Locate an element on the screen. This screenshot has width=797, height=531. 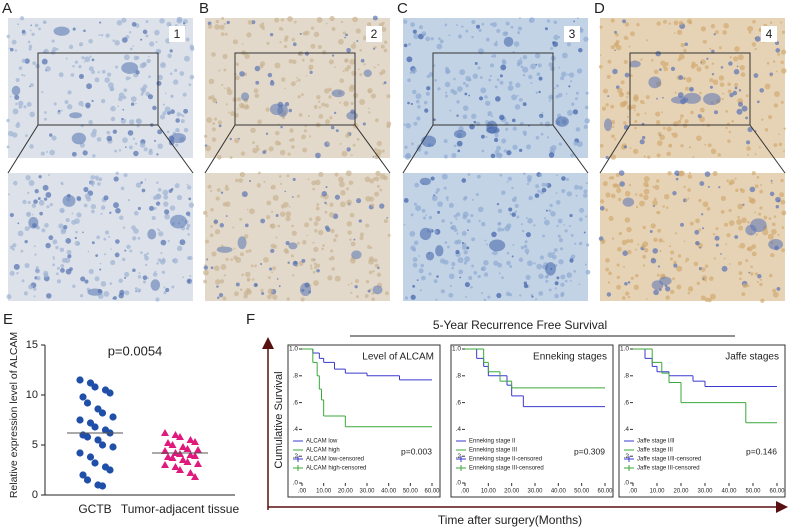
number-box is located at coordinates (374, 34).